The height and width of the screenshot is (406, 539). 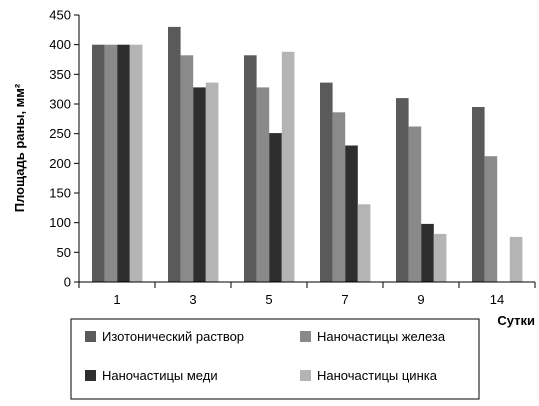 I want to click on y-tick-label: 50, so click(x=64, y=252).